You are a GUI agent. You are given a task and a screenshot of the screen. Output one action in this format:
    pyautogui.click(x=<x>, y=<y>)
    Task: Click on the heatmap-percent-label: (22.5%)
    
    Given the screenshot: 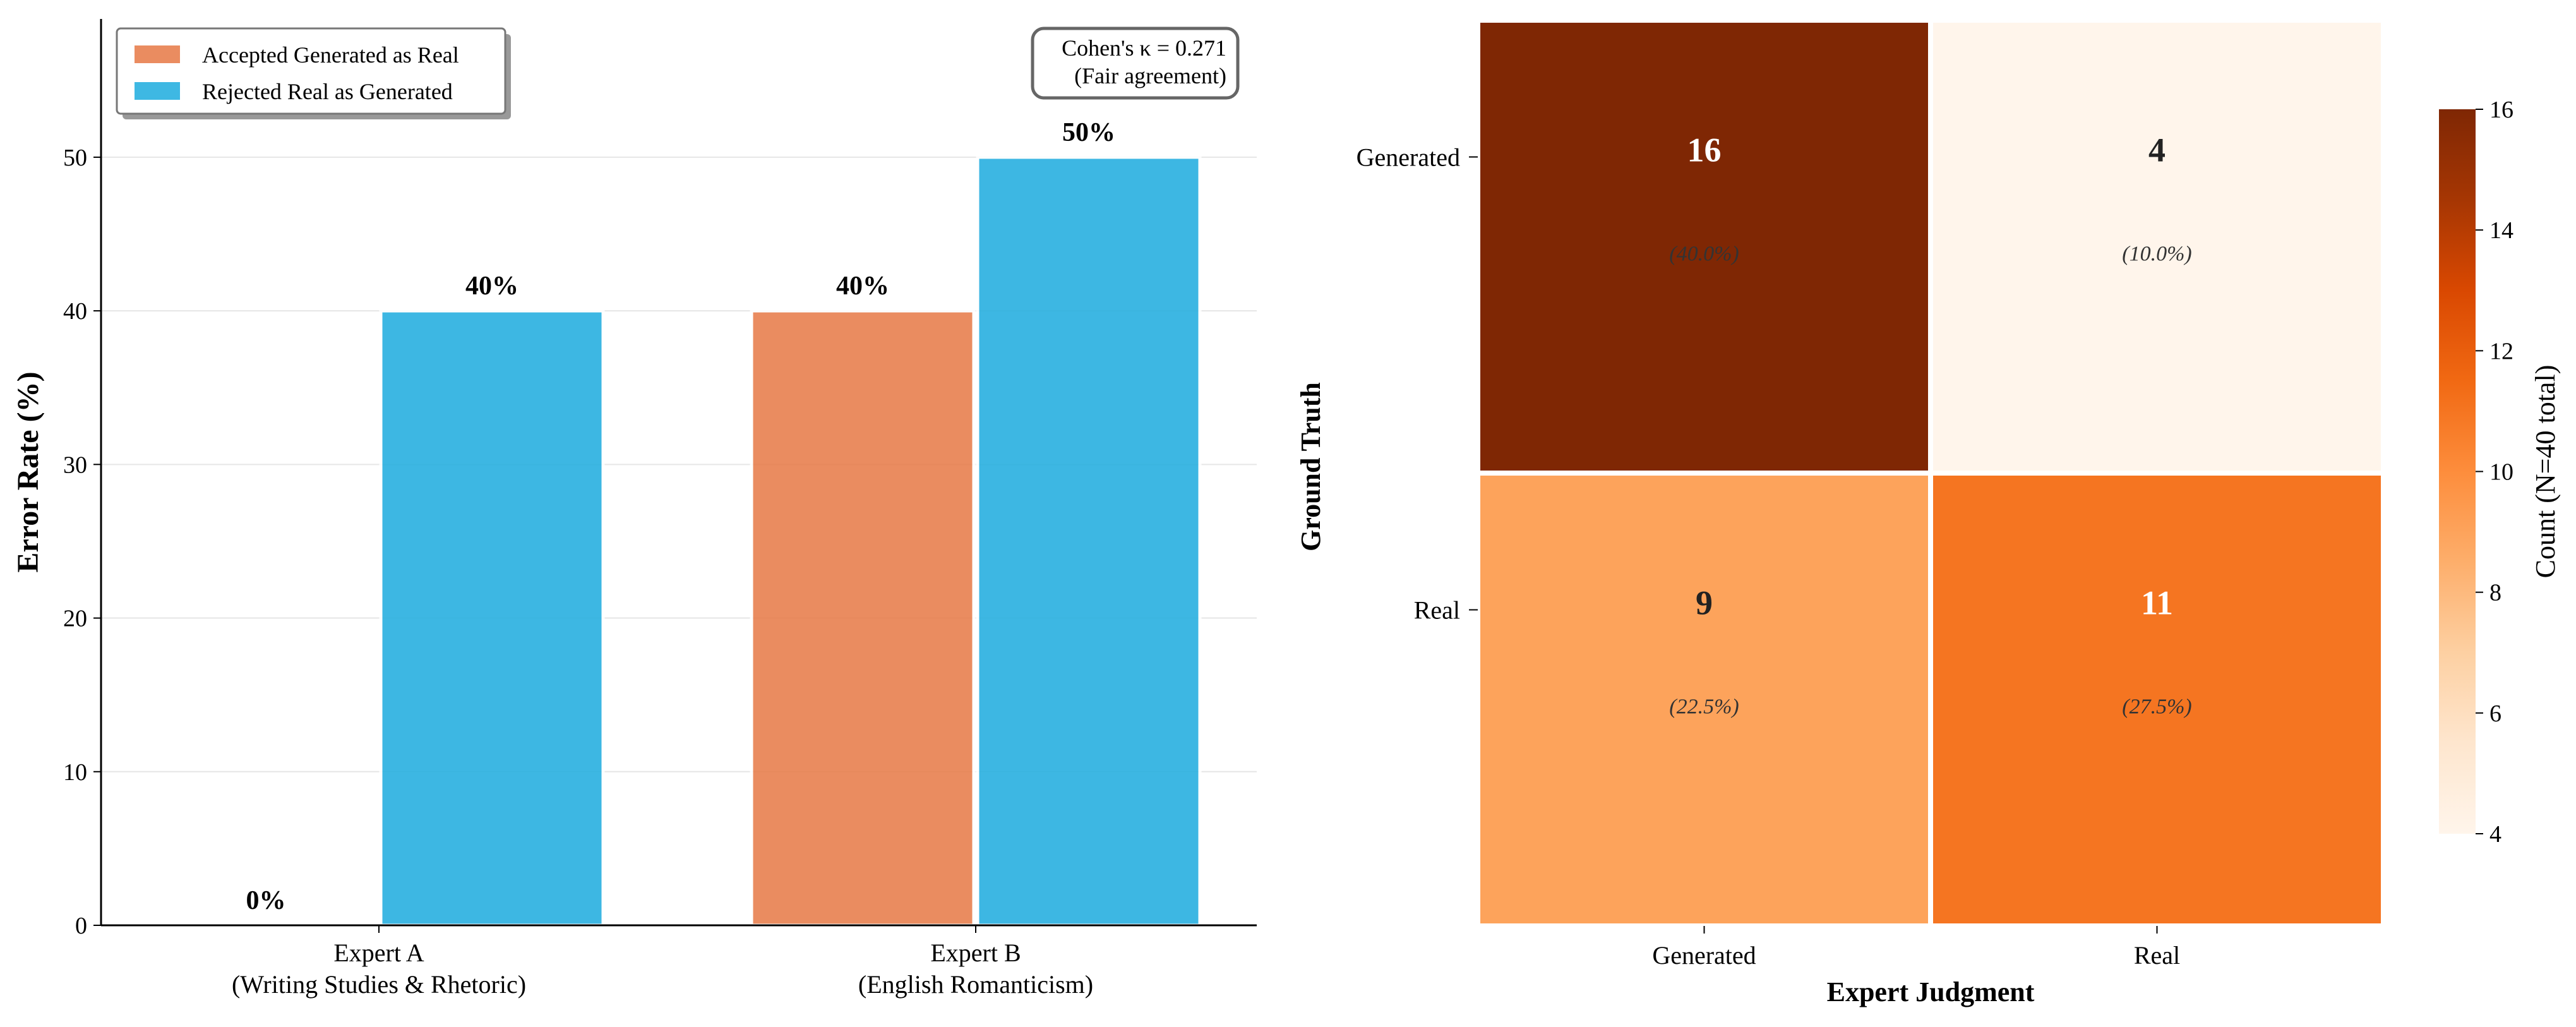 What is the action you would take?
    pyautogui.click(x=1704, y=707)
    